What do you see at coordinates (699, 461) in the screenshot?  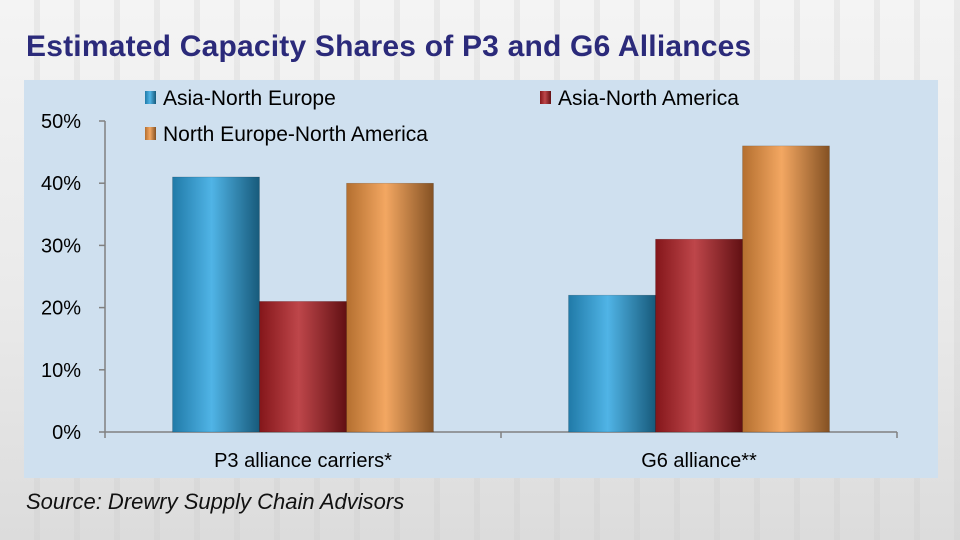 I see `x-category-label: G6 alliance**` at bounding box center [699, 461].